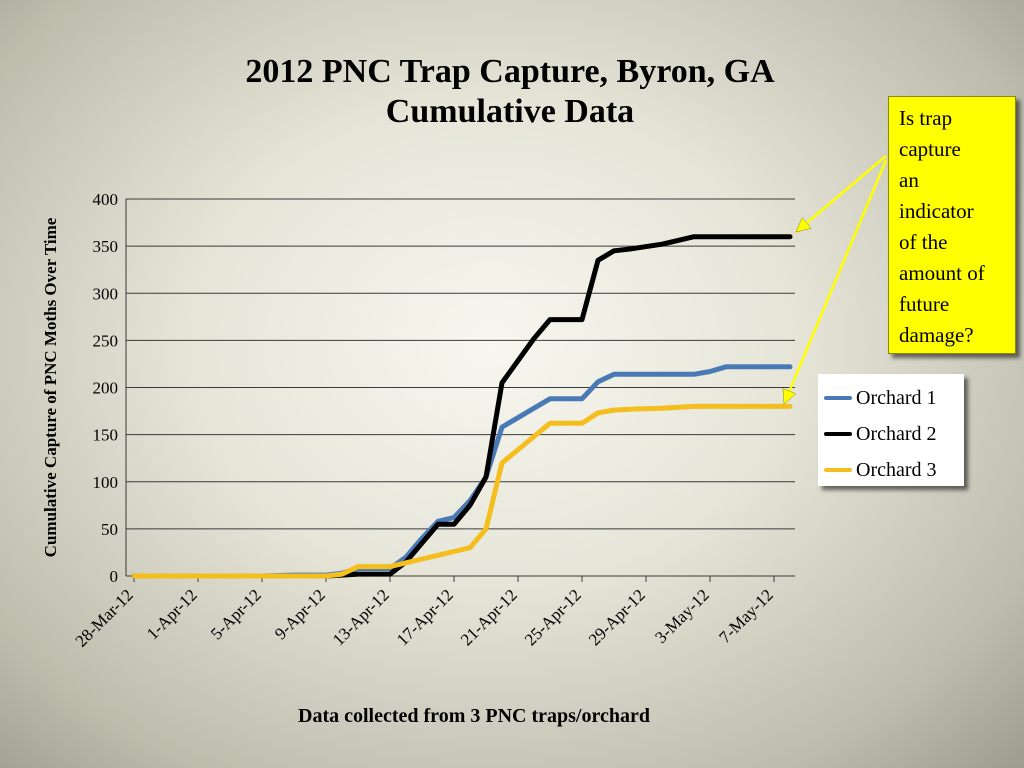 The width and height of the screenshot is (1024, 768). I want to click on legend: Orchard 1 Orchard 2 Orchard 3, so click(891, 430).